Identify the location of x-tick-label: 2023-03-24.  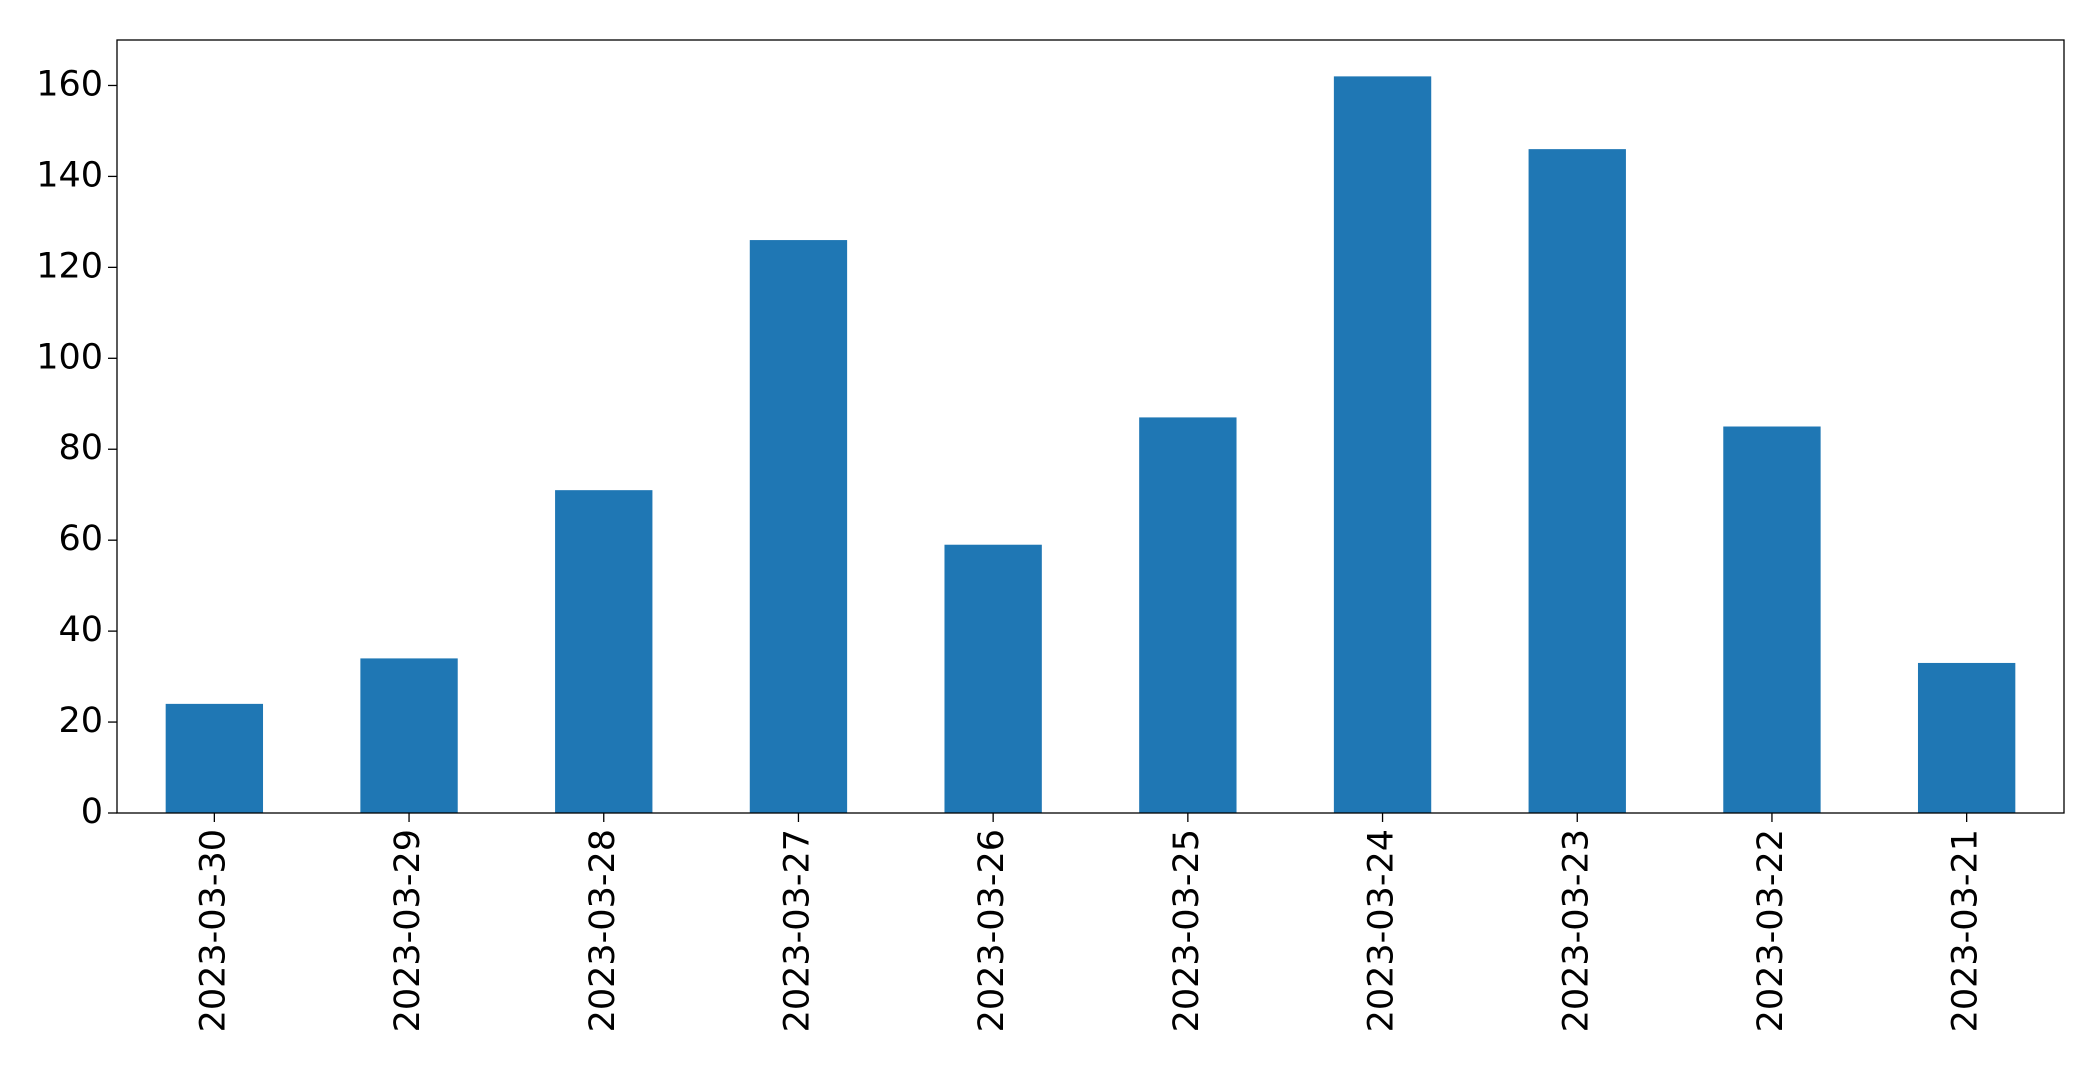
(1382, 930).